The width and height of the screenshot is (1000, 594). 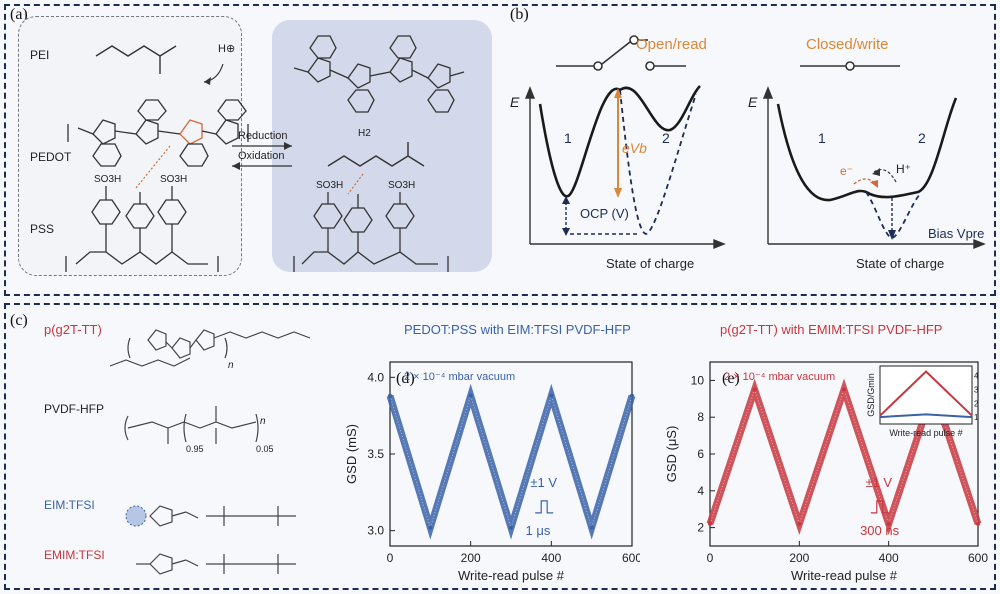 What do you see at coordinates (903, 169) in the screenshot?
I see `proton-label-b: H⁺` at bounding box center [903, 169].